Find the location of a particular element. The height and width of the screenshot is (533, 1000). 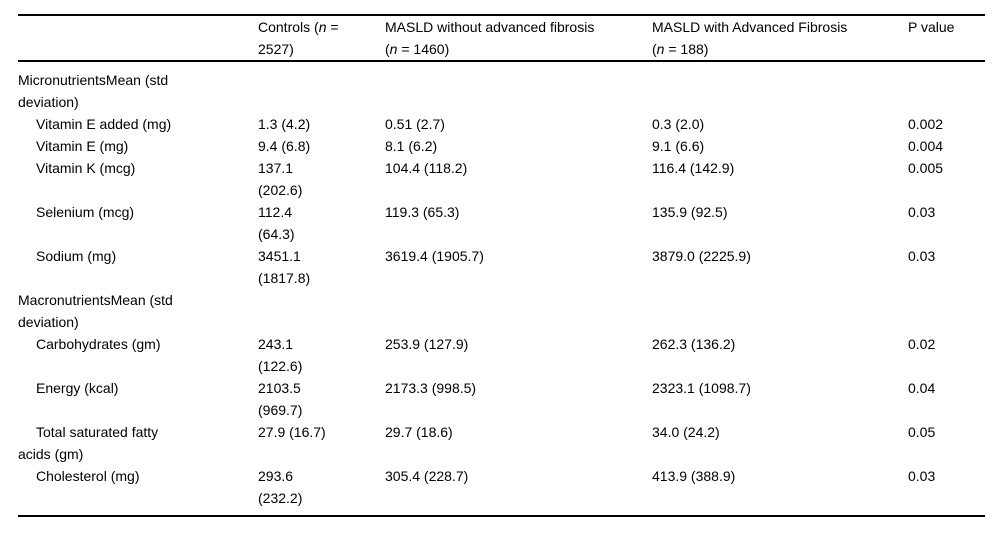

row-label-cell: Vitamin K (mcg) is located at coordinates (138, 179).